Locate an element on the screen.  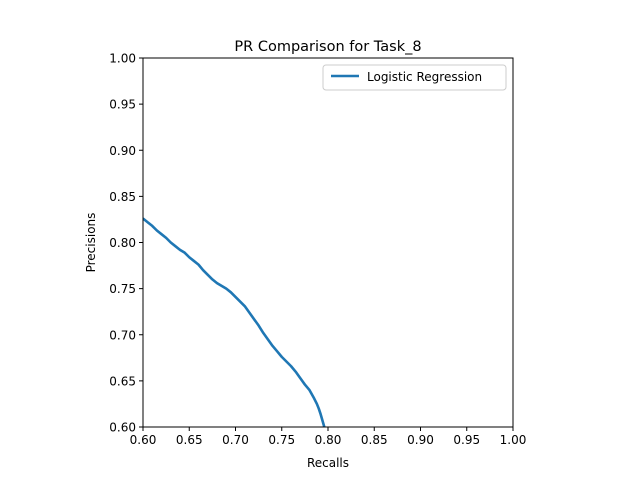
y-tick-label: 0.75 is located at coordinates (122, 289).